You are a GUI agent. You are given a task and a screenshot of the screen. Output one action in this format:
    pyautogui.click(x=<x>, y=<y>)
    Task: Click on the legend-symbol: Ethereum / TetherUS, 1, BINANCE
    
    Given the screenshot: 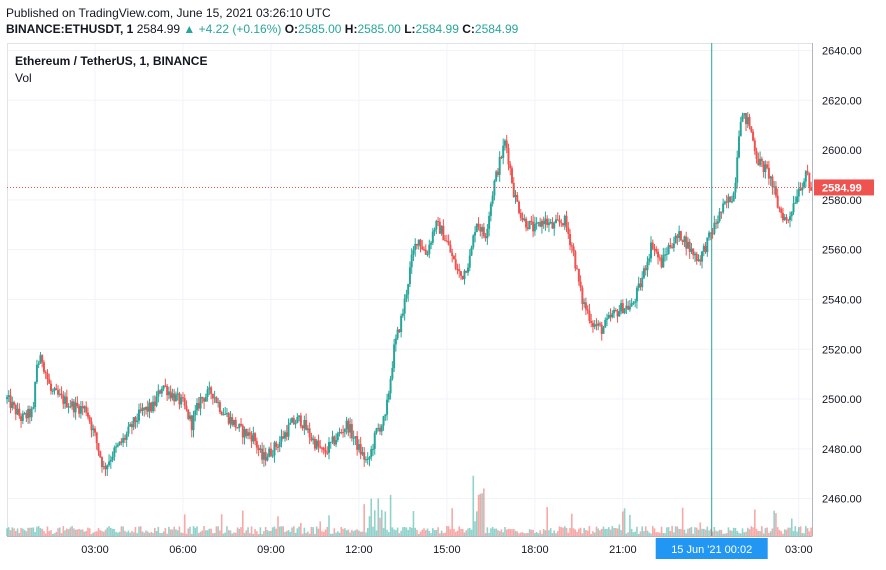 What is the action you would take?
    pyautogui.click(x=111, y=61)
    